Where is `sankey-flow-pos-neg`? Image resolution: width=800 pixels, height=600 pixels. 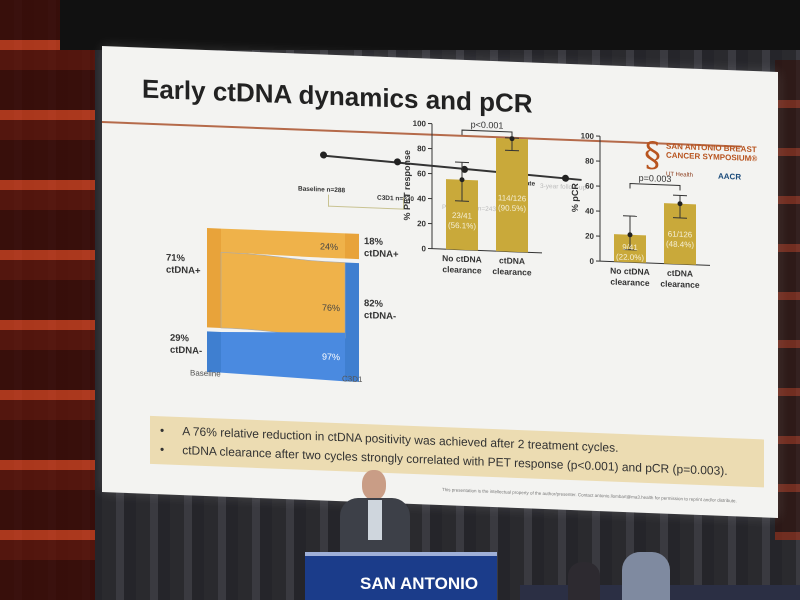
sankey-flow-pos-neg is located at coordinates (283, 295).